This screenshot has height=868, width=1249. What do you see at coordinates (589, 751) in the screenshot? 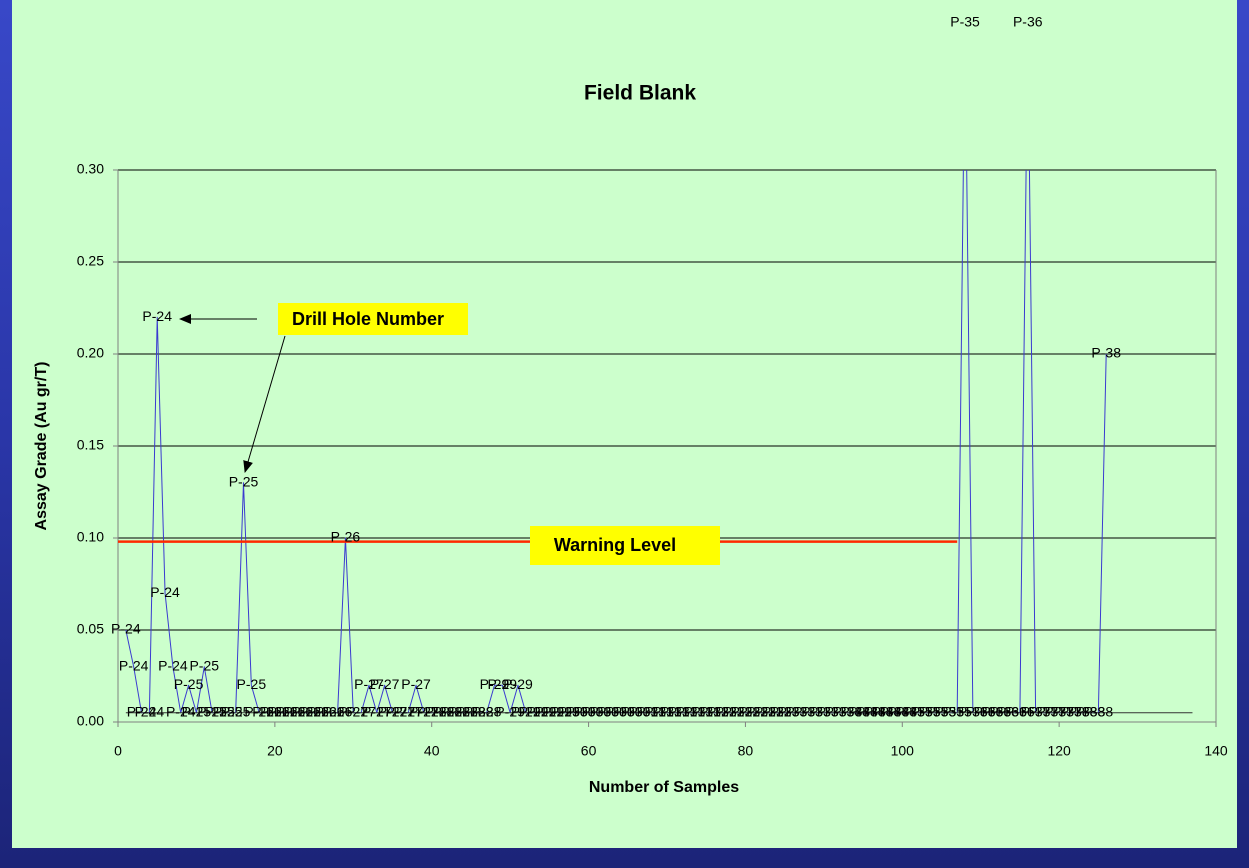
I see `x-tick-label: 60` at bounding box center [589, 751].